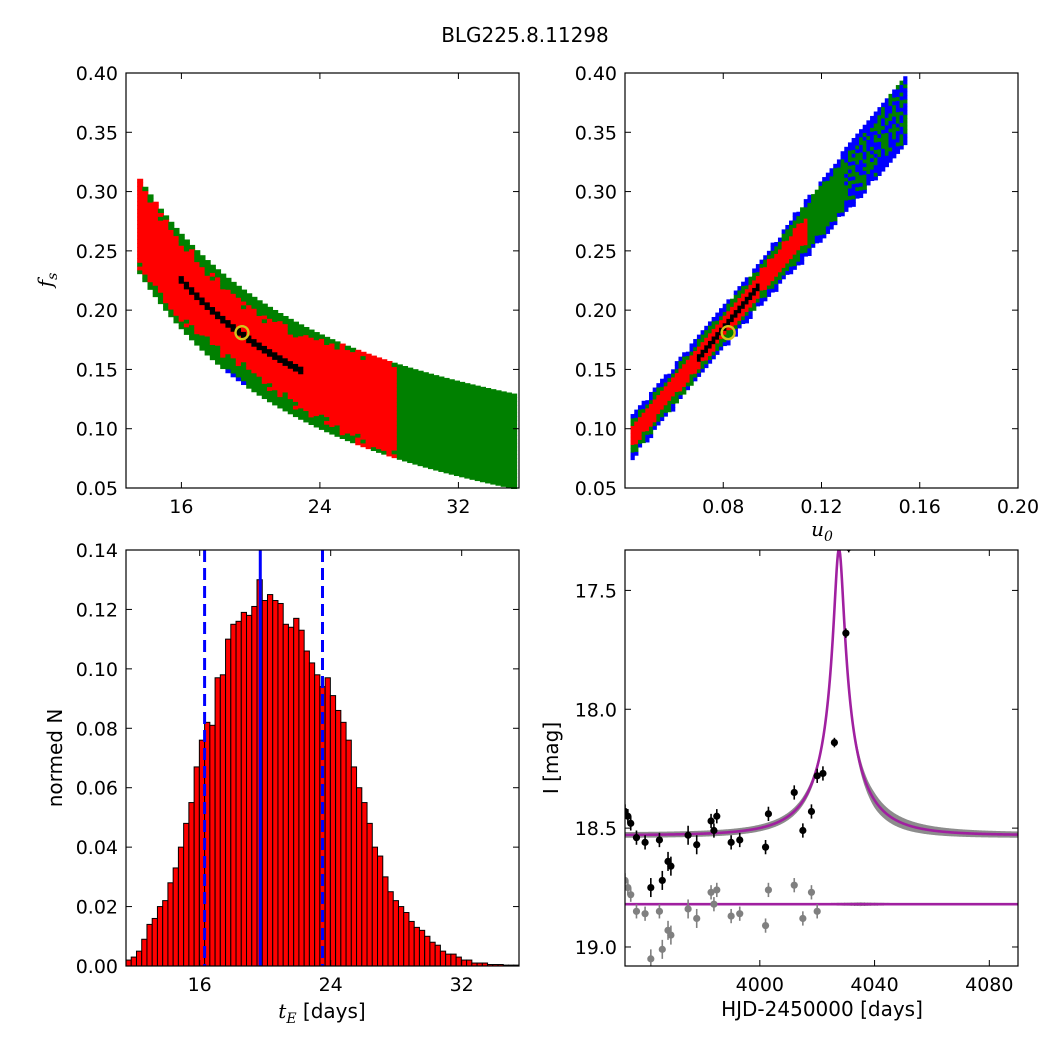  Describe the element at coordinates (731, 842) in the screenshot. I see `data-point` at that location.